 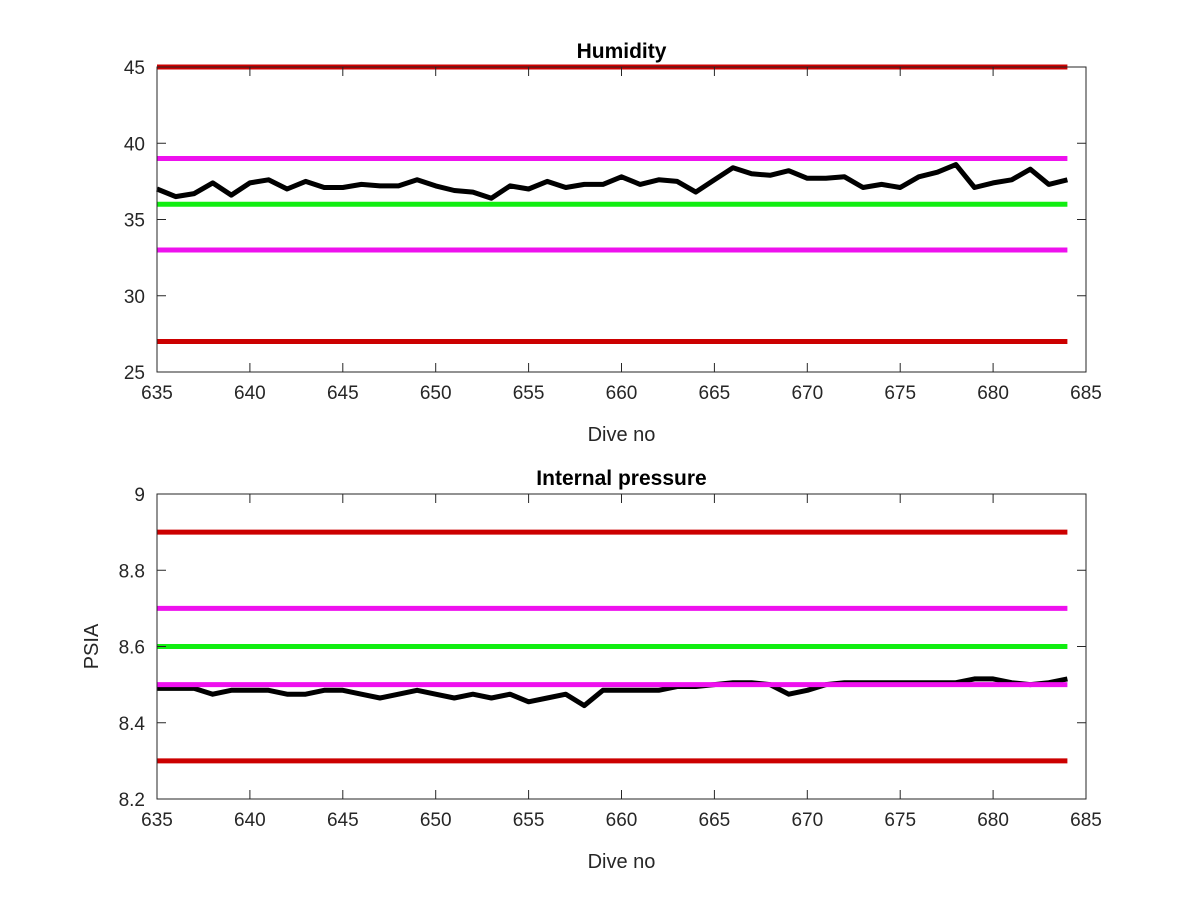 What do you see at coordinates (900, 820) in the screenshot?
I see `pressure-x-tick-label: 675` at bounding box center [900, 820].